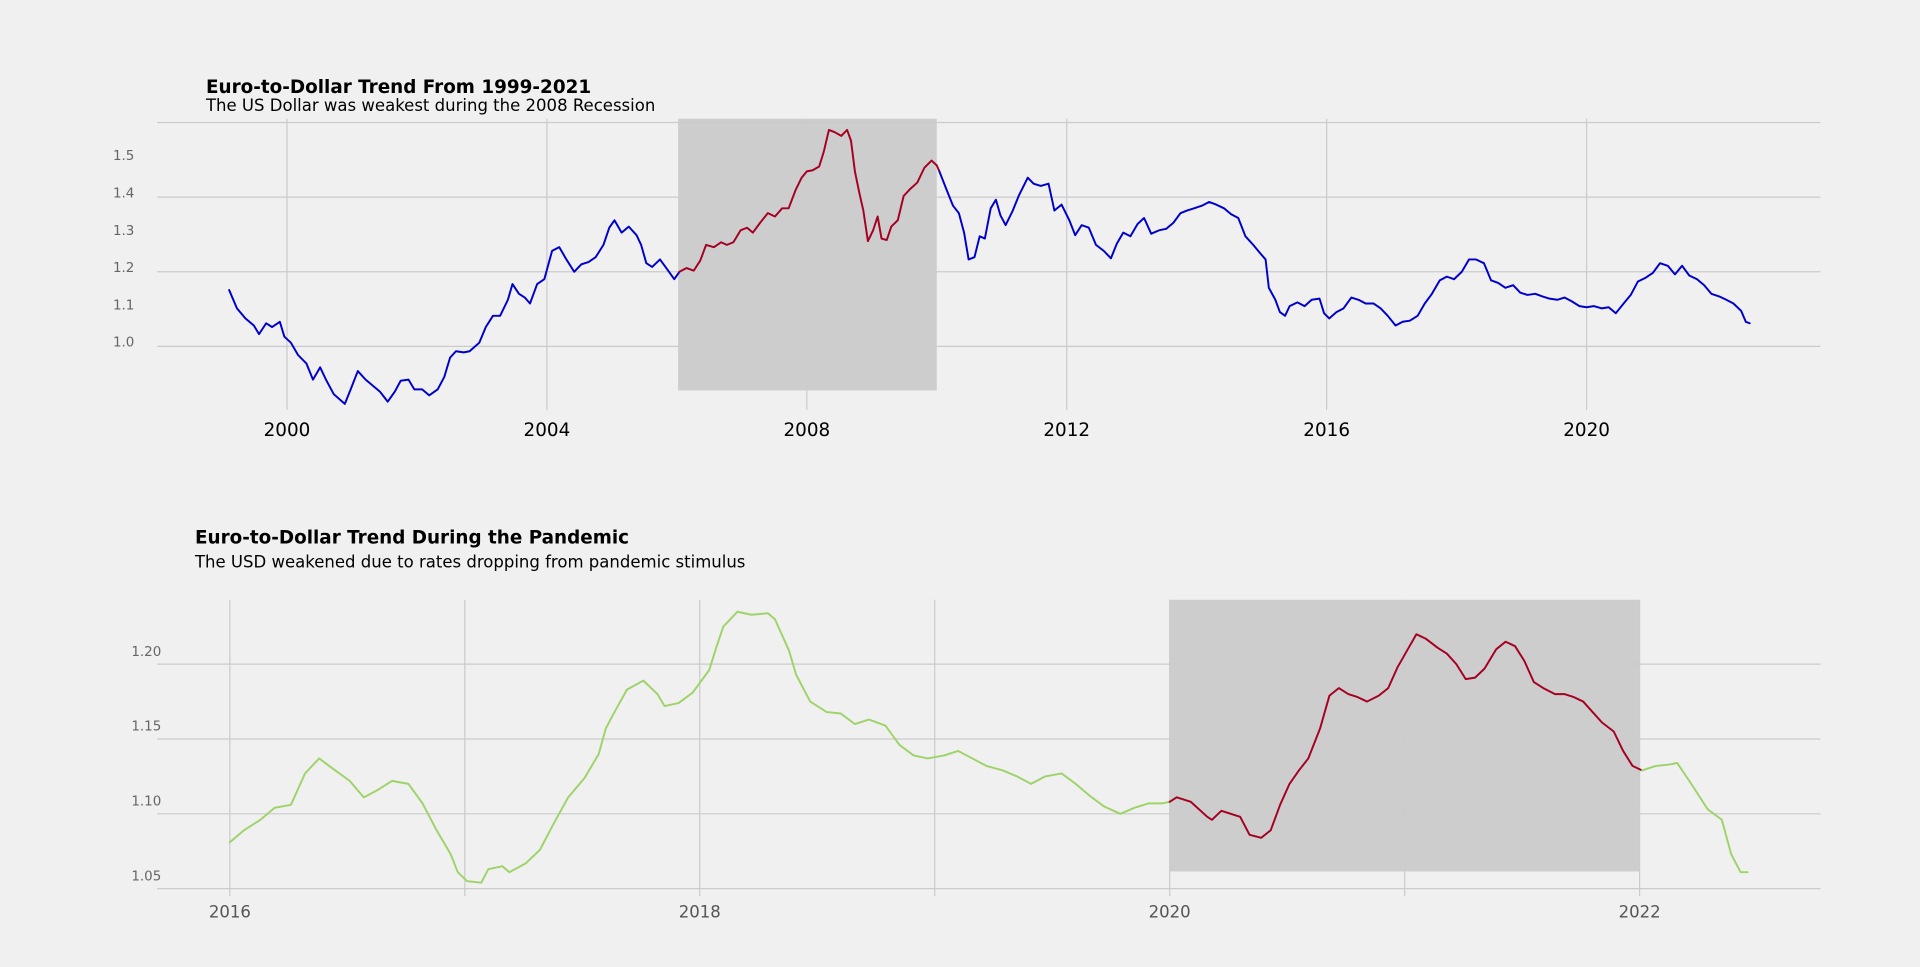 Image resolution: width=1920 pixels, height=967 pixels. What do you see at coordinates (123, 193) in the screenshot?
I see `y-tick-label: 1.4` at bounding box center [123, 193].